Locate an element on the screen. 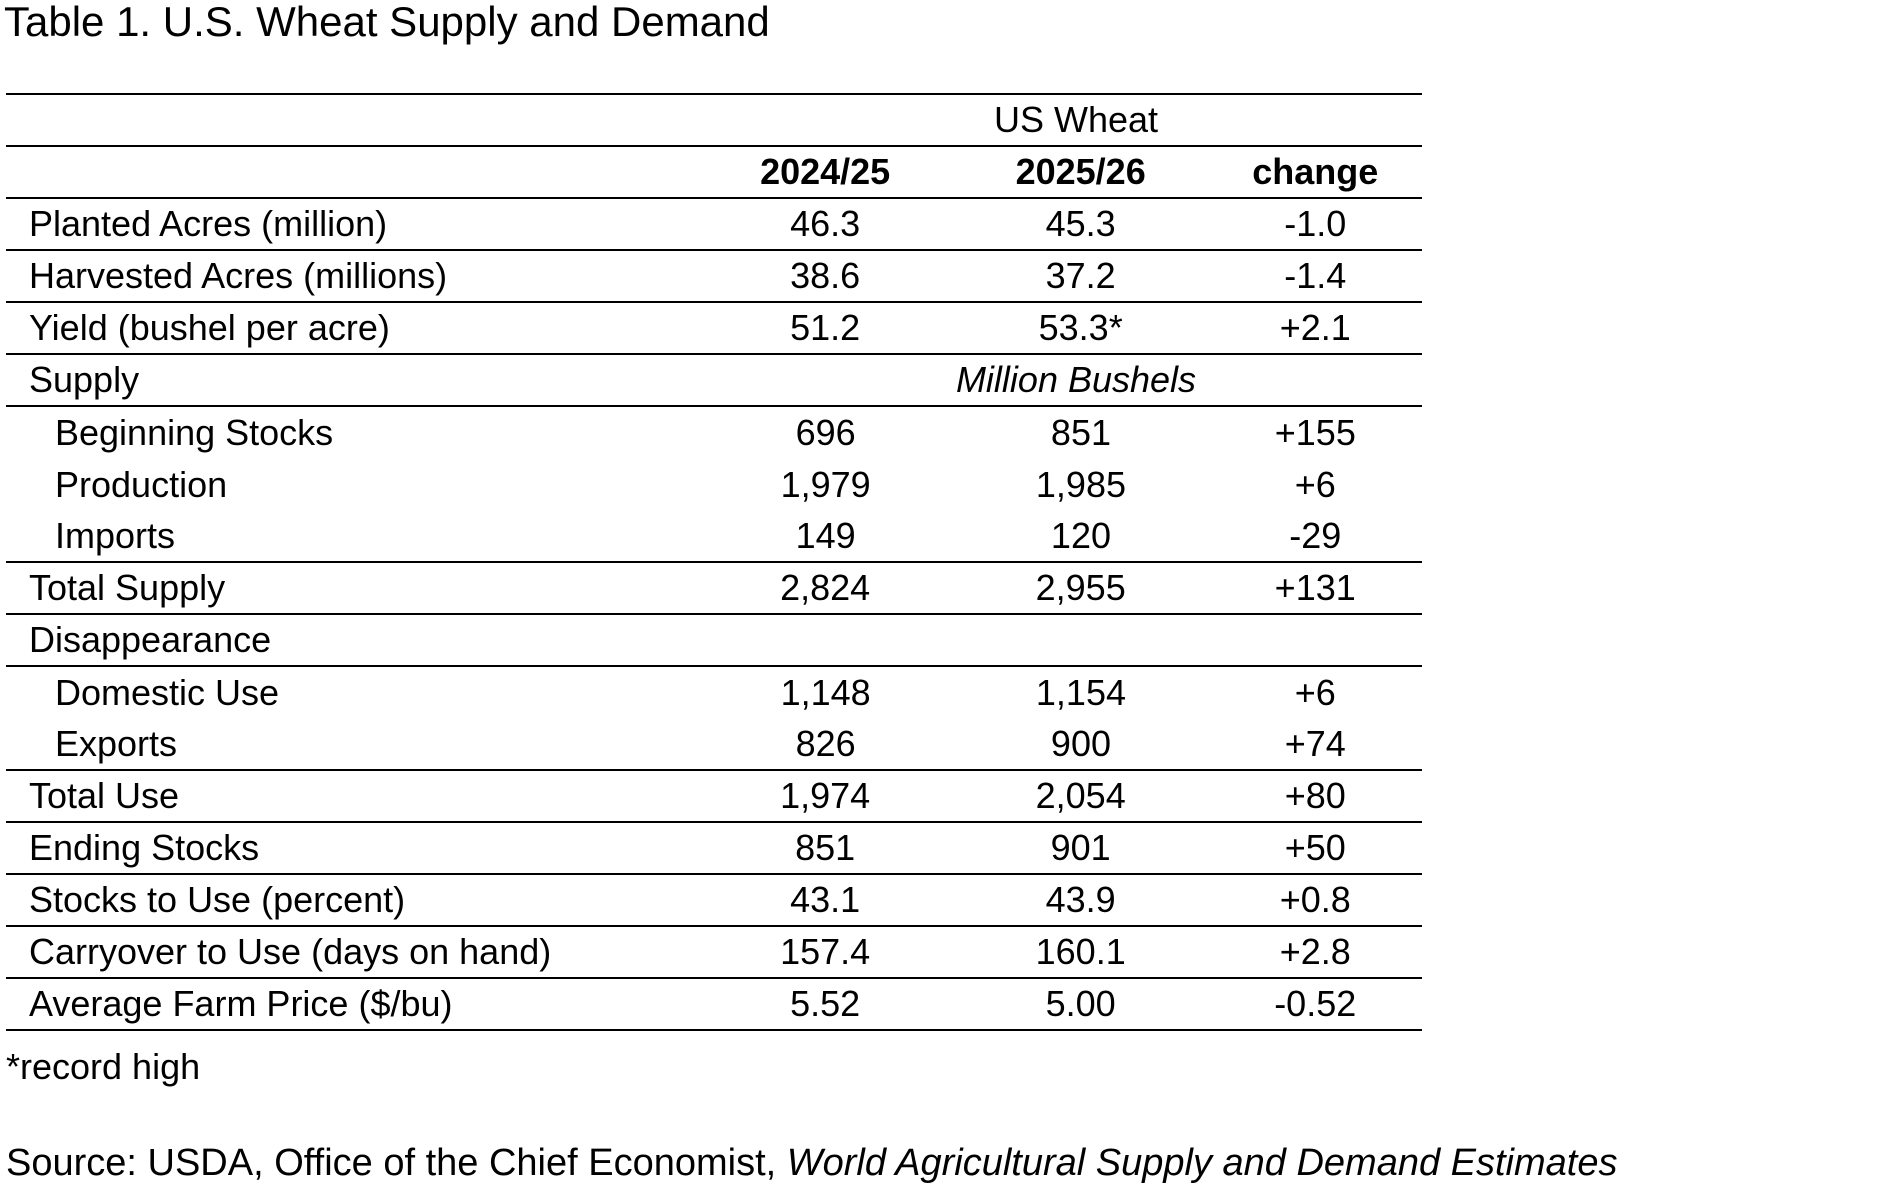  cell-2025-26: 1,985 is located at coordinates (1080, 484).